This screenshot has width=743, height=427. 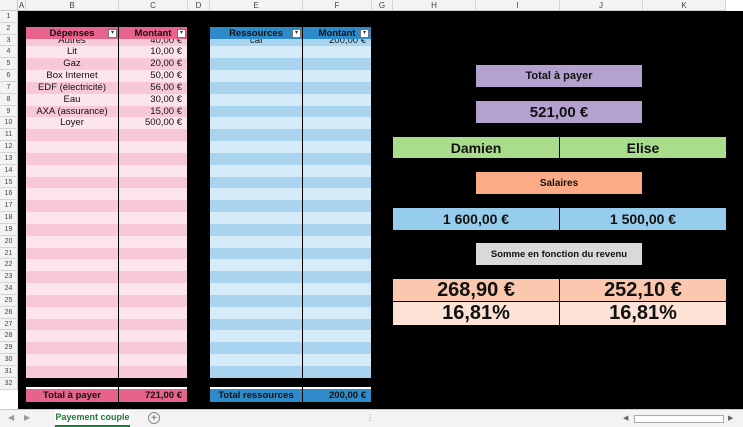 I want to click on row-header-5: 5, so click(x=9, y=64).